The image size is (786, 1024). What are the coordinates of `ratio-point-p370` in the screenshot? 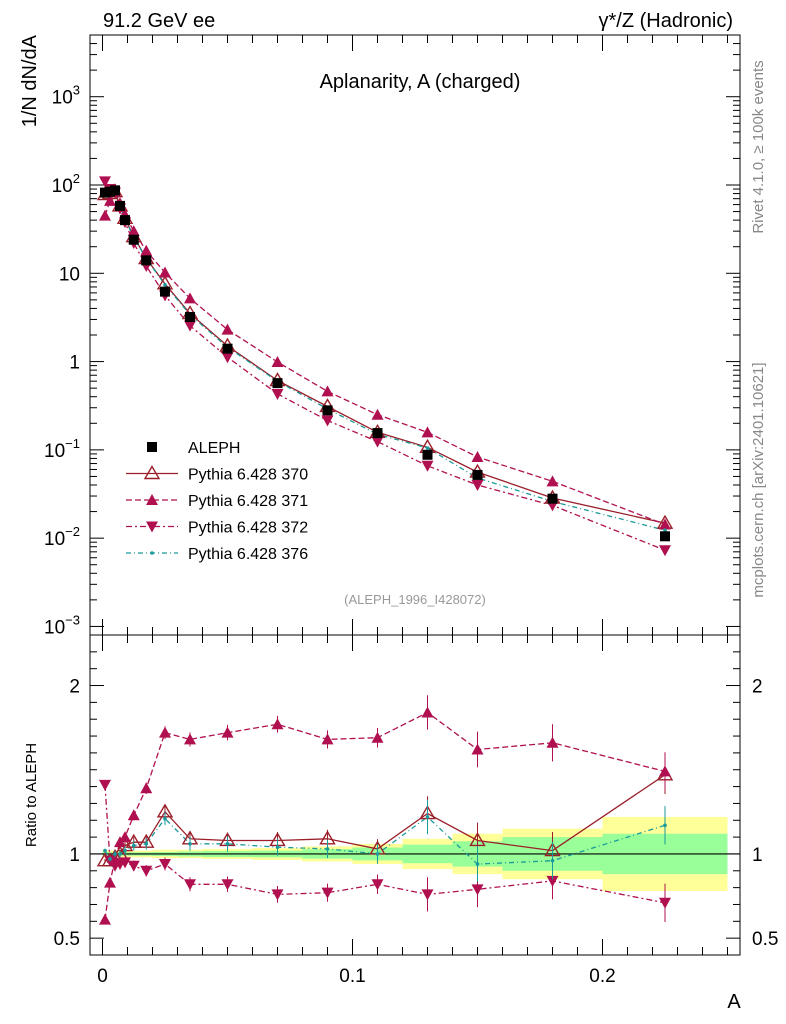 It's located at (477, 839).